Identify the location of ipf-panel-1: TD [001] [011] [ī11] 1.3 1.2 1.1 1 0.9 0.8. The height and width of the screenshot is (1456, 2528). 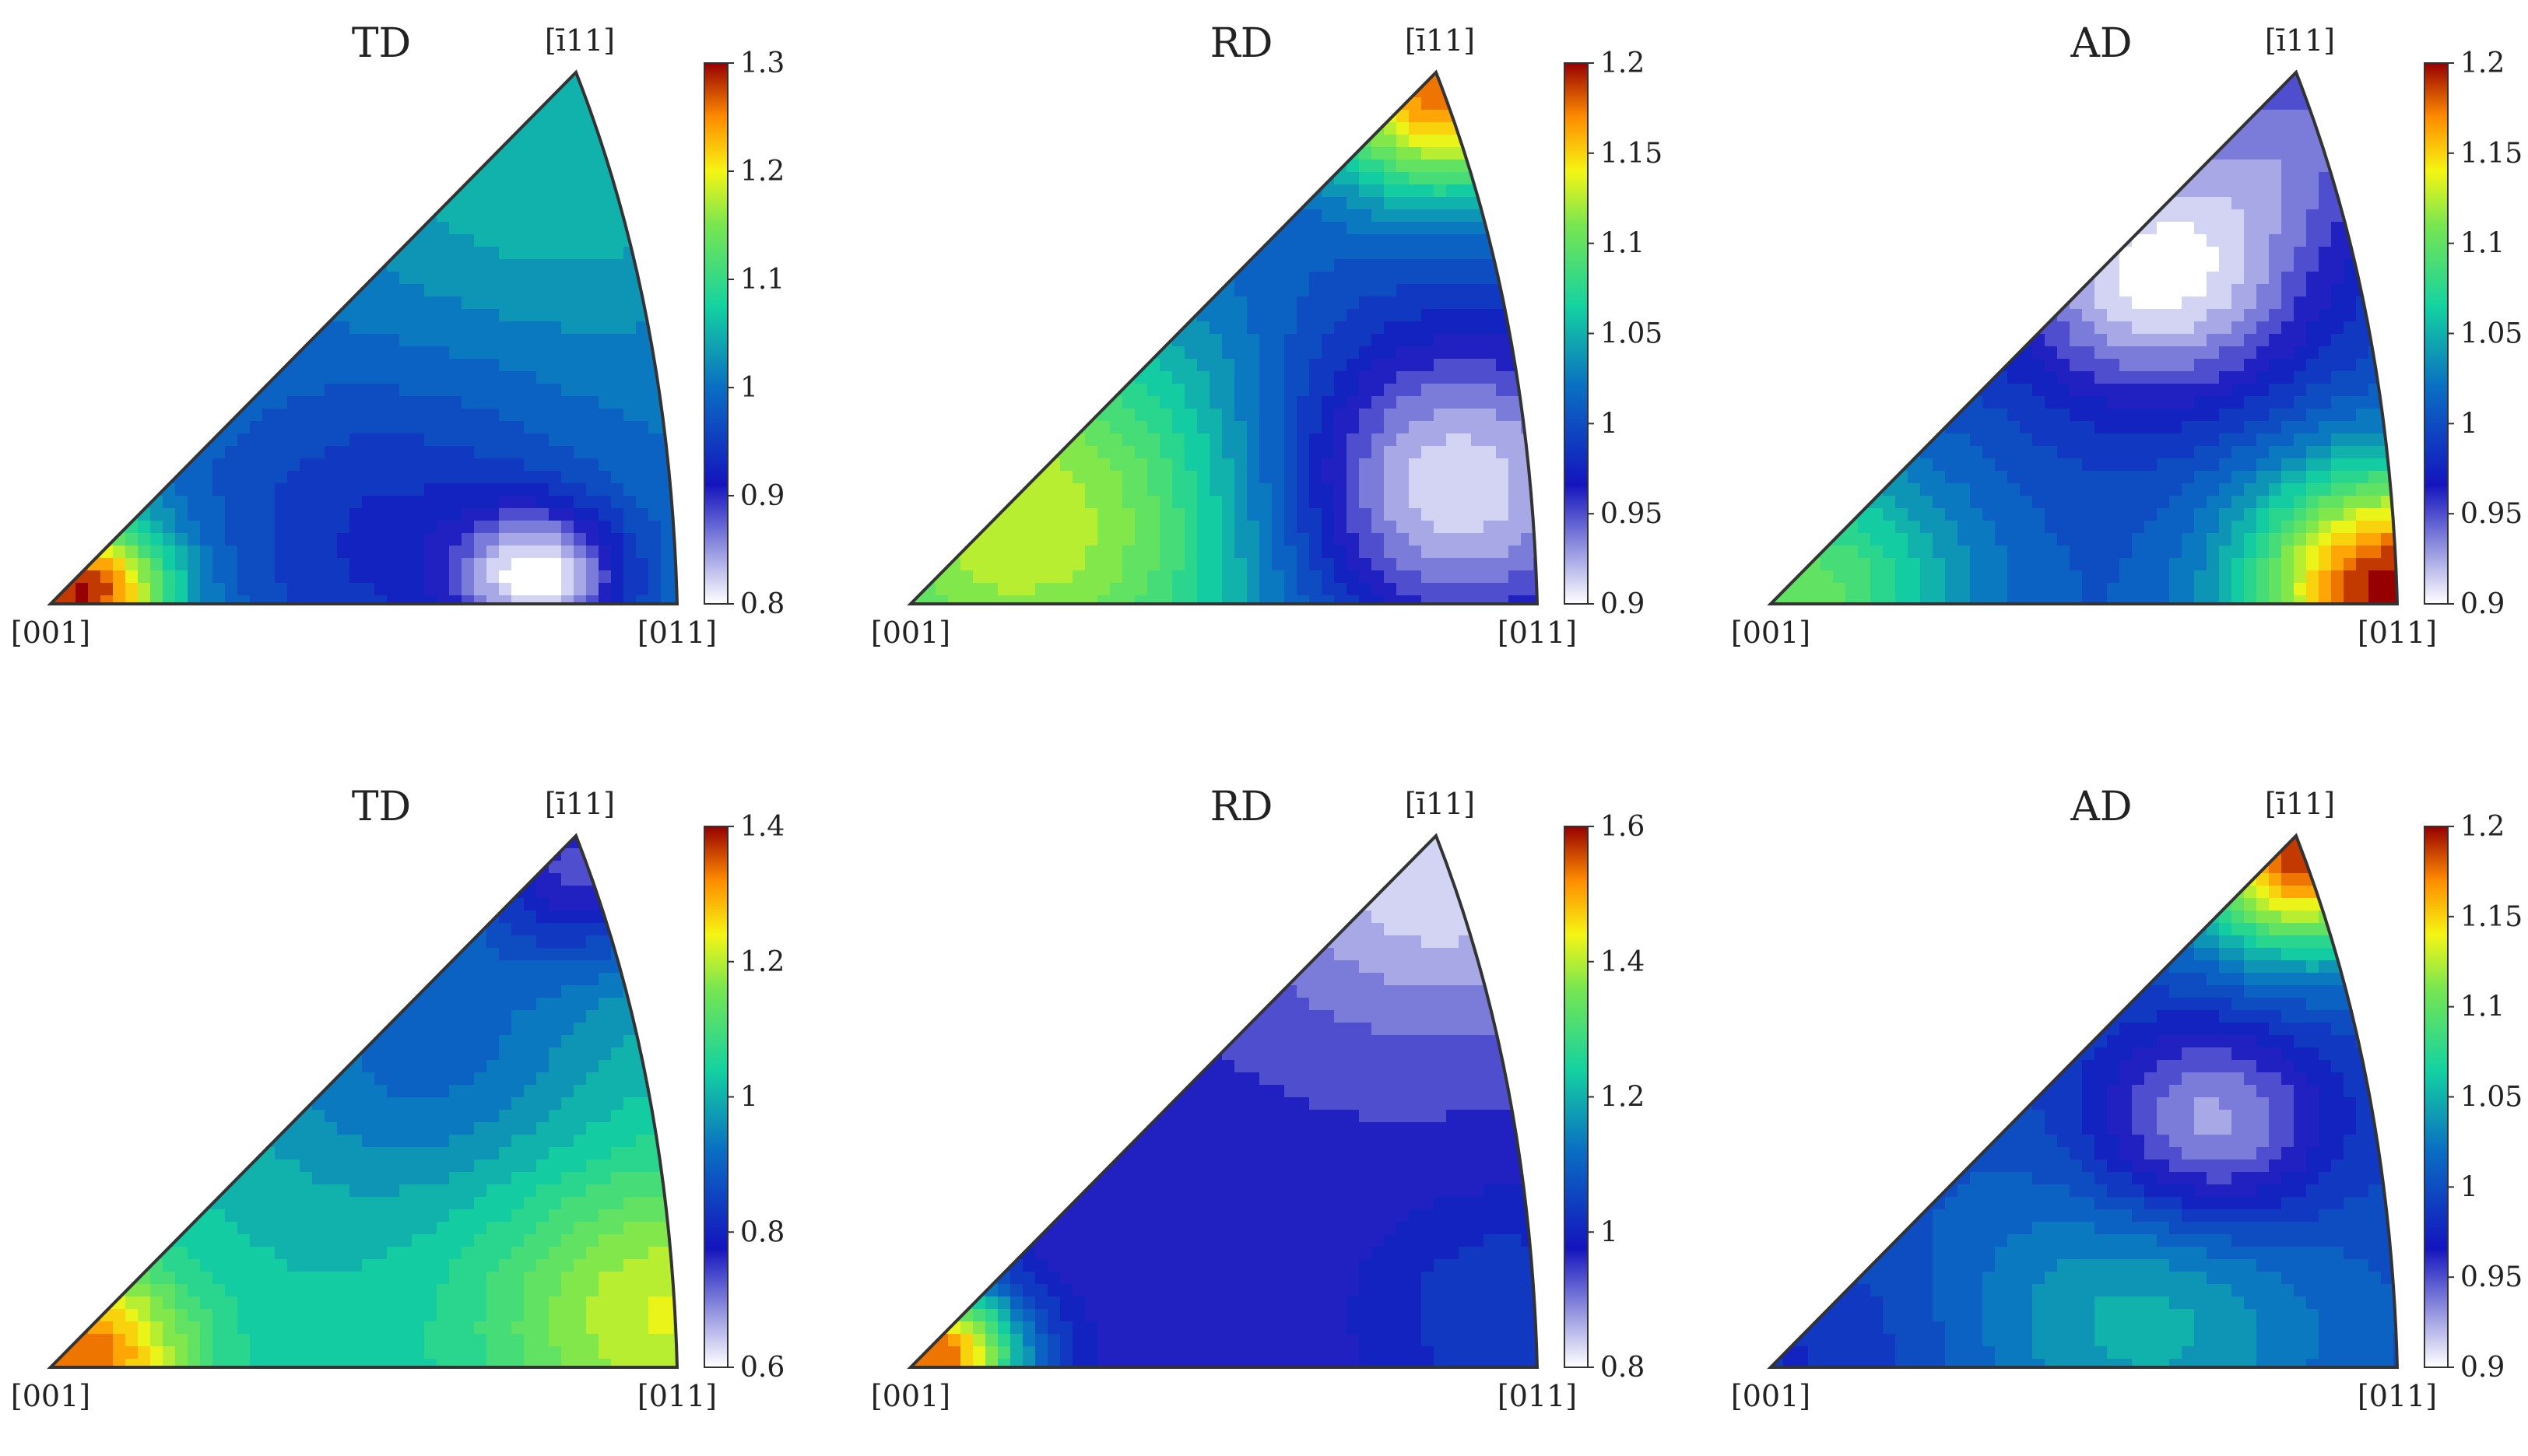
(398, 335).